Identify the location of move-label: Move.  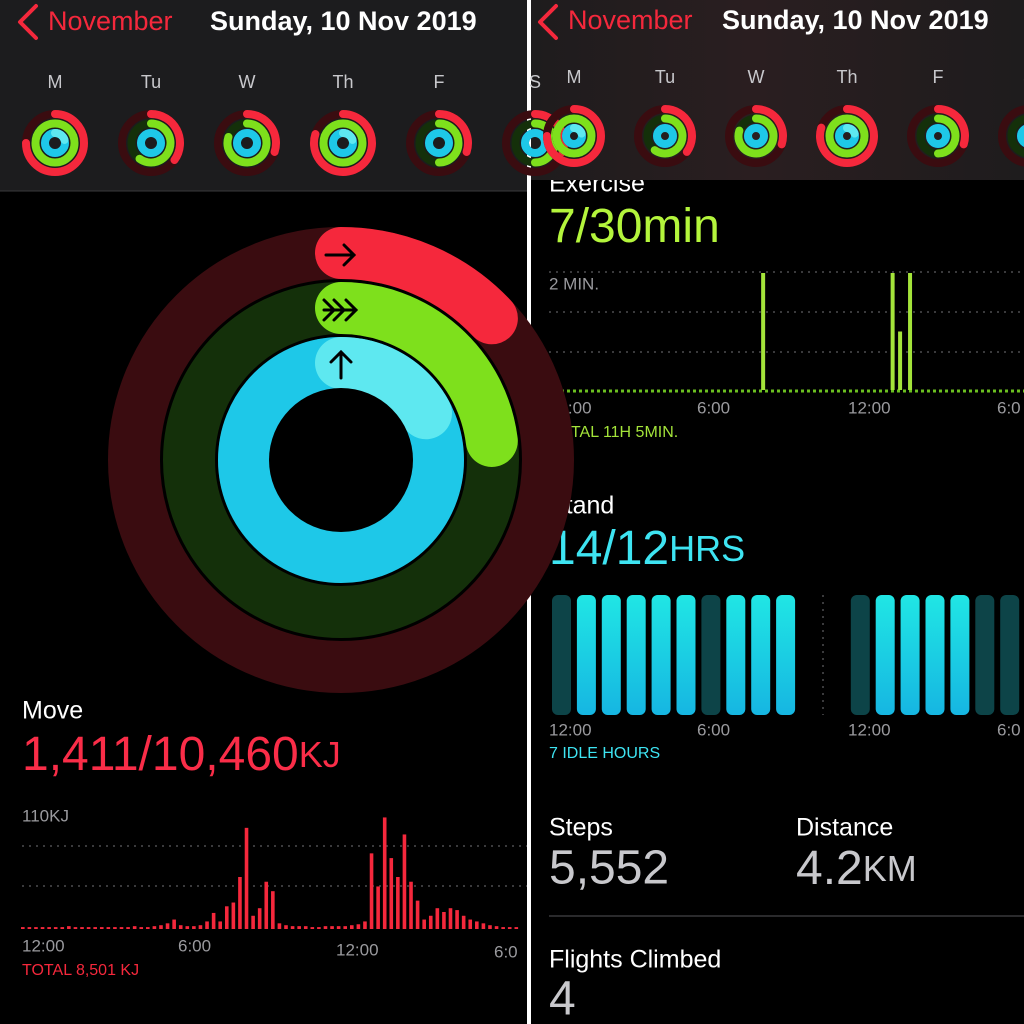
(52, 711).